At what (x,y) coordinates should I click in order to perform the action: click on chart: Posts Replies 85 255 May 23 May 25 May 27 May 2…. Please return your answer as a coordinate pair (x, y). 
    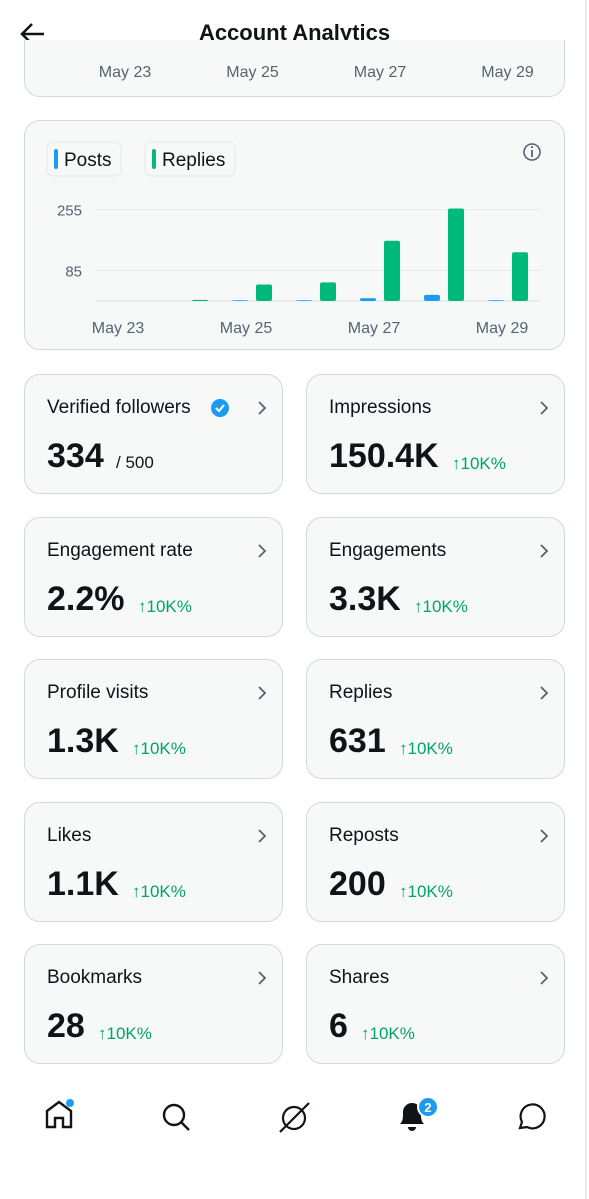
    Looking at the image, I should click on (293, 239).